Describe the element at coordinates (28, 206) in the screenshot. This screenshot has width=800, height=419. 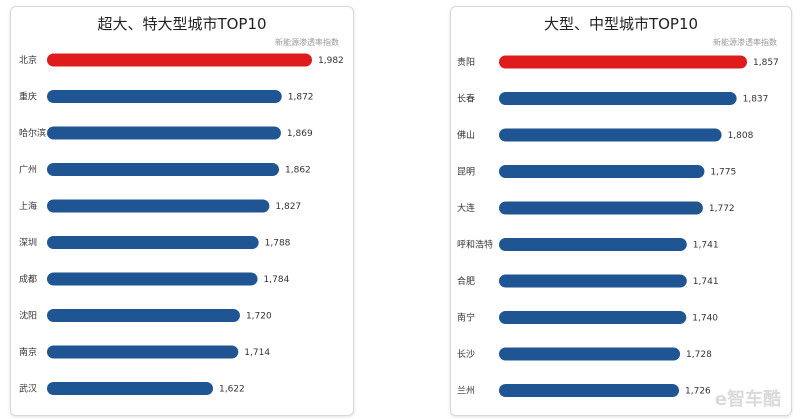
I see `category-label: 上海` at that location.